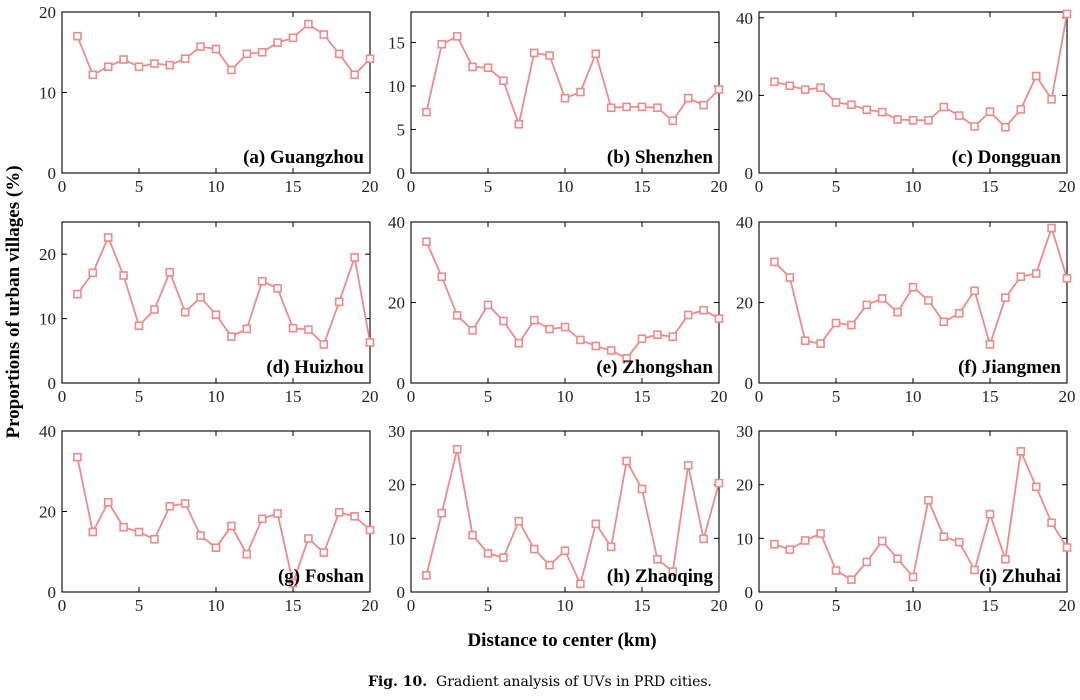 Image resolution: width=1080 pixels, height=700 pixels. Describe the element at coordinates (1009, 367) in the screenshot. I see `panel-title: (f) Jiangmen` at that location.